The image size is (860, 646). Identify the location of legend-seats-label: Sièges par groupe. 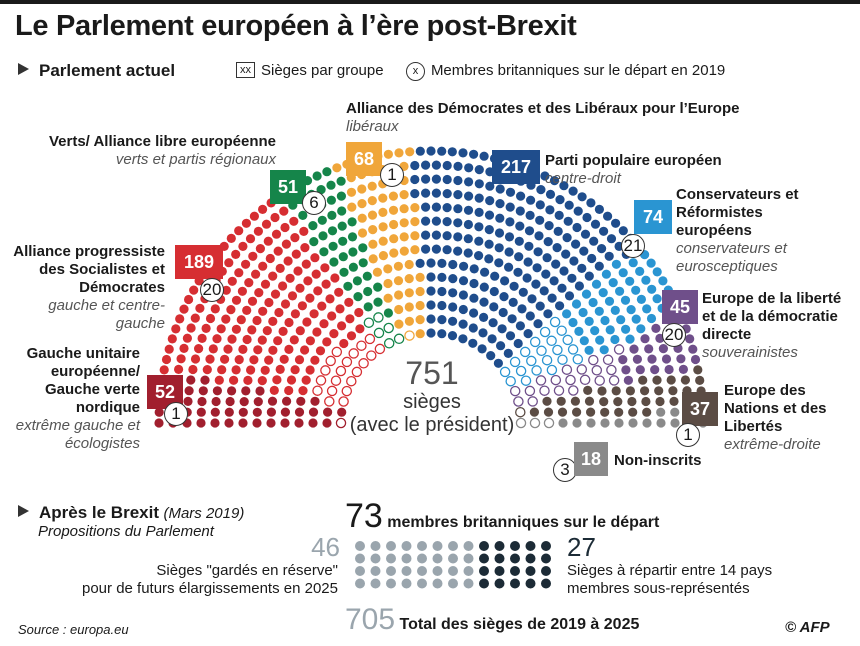
(322, 70).